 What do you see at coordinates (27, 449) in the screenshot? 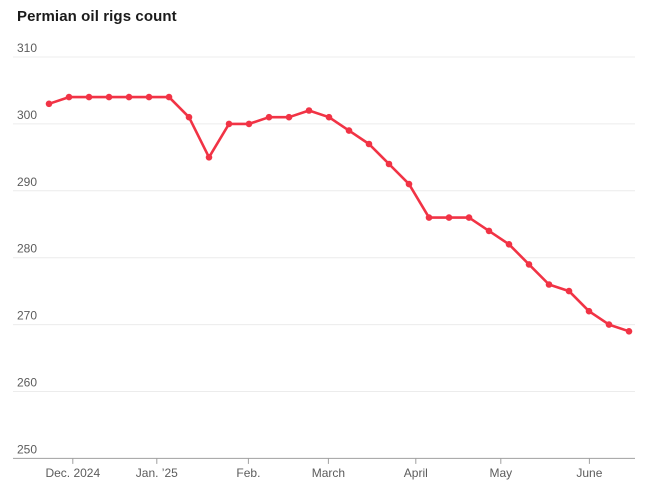
I see `y-tick-label: 250` at bounding box center [27, 449].